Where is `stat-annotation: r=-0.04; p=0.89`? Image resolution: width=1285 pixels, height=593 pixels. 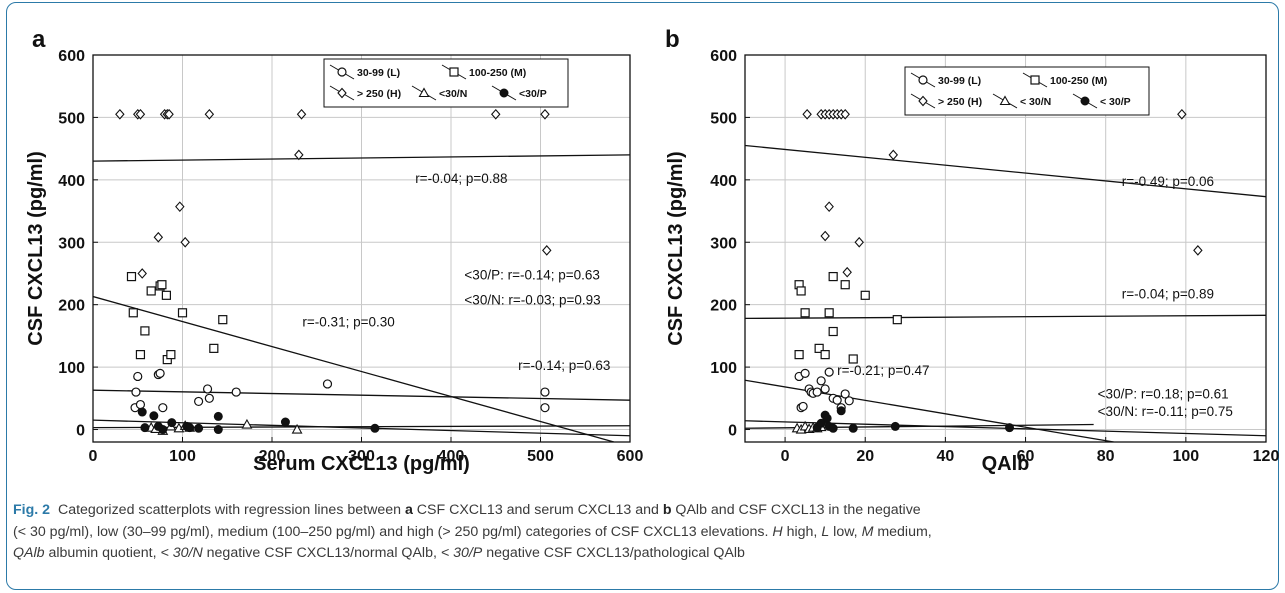 stat-annotation: r=-0.04; p=0.89 is located at coordinates (1168, 293).